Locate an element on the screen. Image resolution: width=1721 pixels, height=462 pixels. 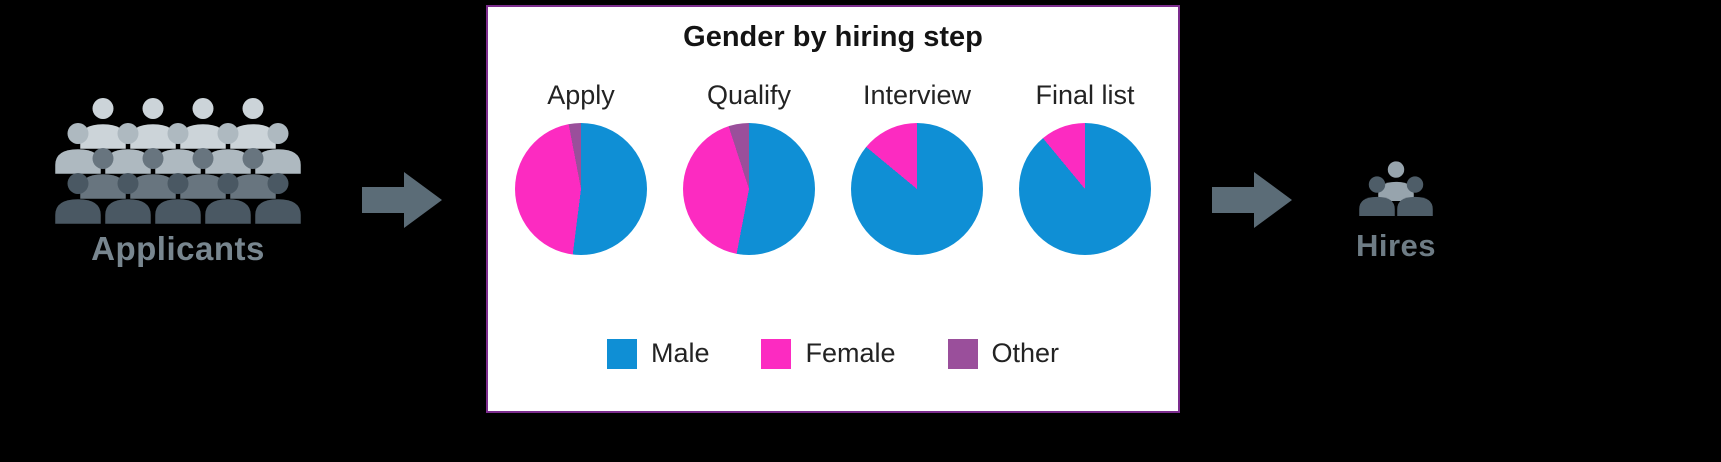
applicants-group: Applicants is located at coordinates (178, 182).